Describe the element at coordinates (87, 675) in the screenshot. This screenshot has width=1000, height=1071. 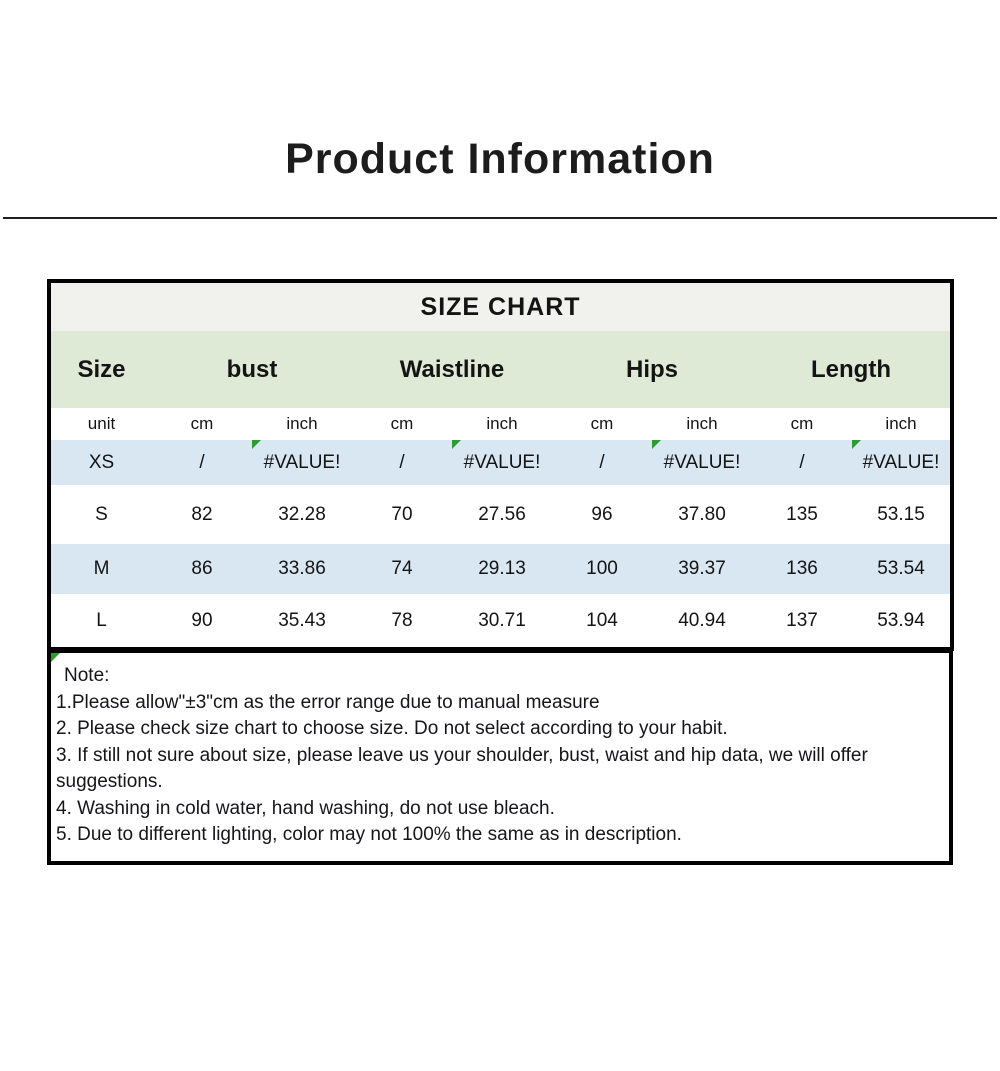
I see `note-heading: Note:` at that location.